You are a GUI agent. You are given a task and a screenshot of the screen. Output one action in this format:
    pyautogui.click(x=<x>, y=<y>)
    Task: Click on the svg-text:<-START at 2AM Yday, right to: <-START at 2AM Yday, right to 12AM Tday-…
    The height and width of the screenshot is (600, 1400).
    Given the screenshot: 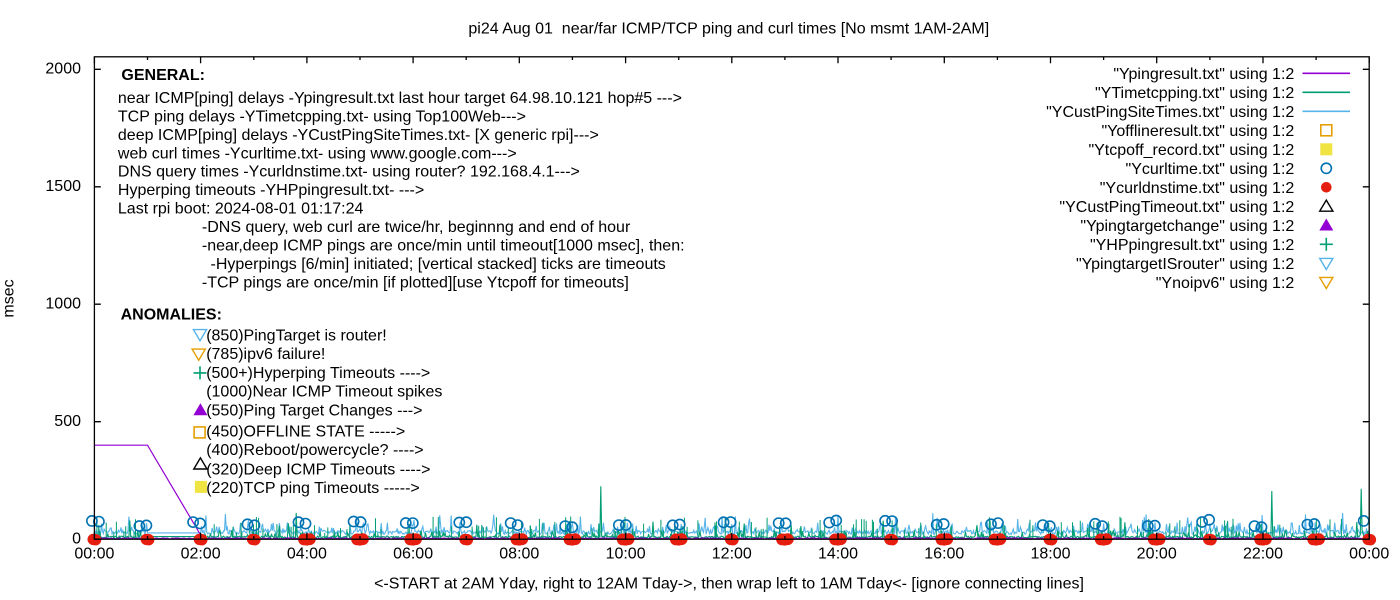 What is the action you would take?
    pyautogui.click(x=729, y=584)
    